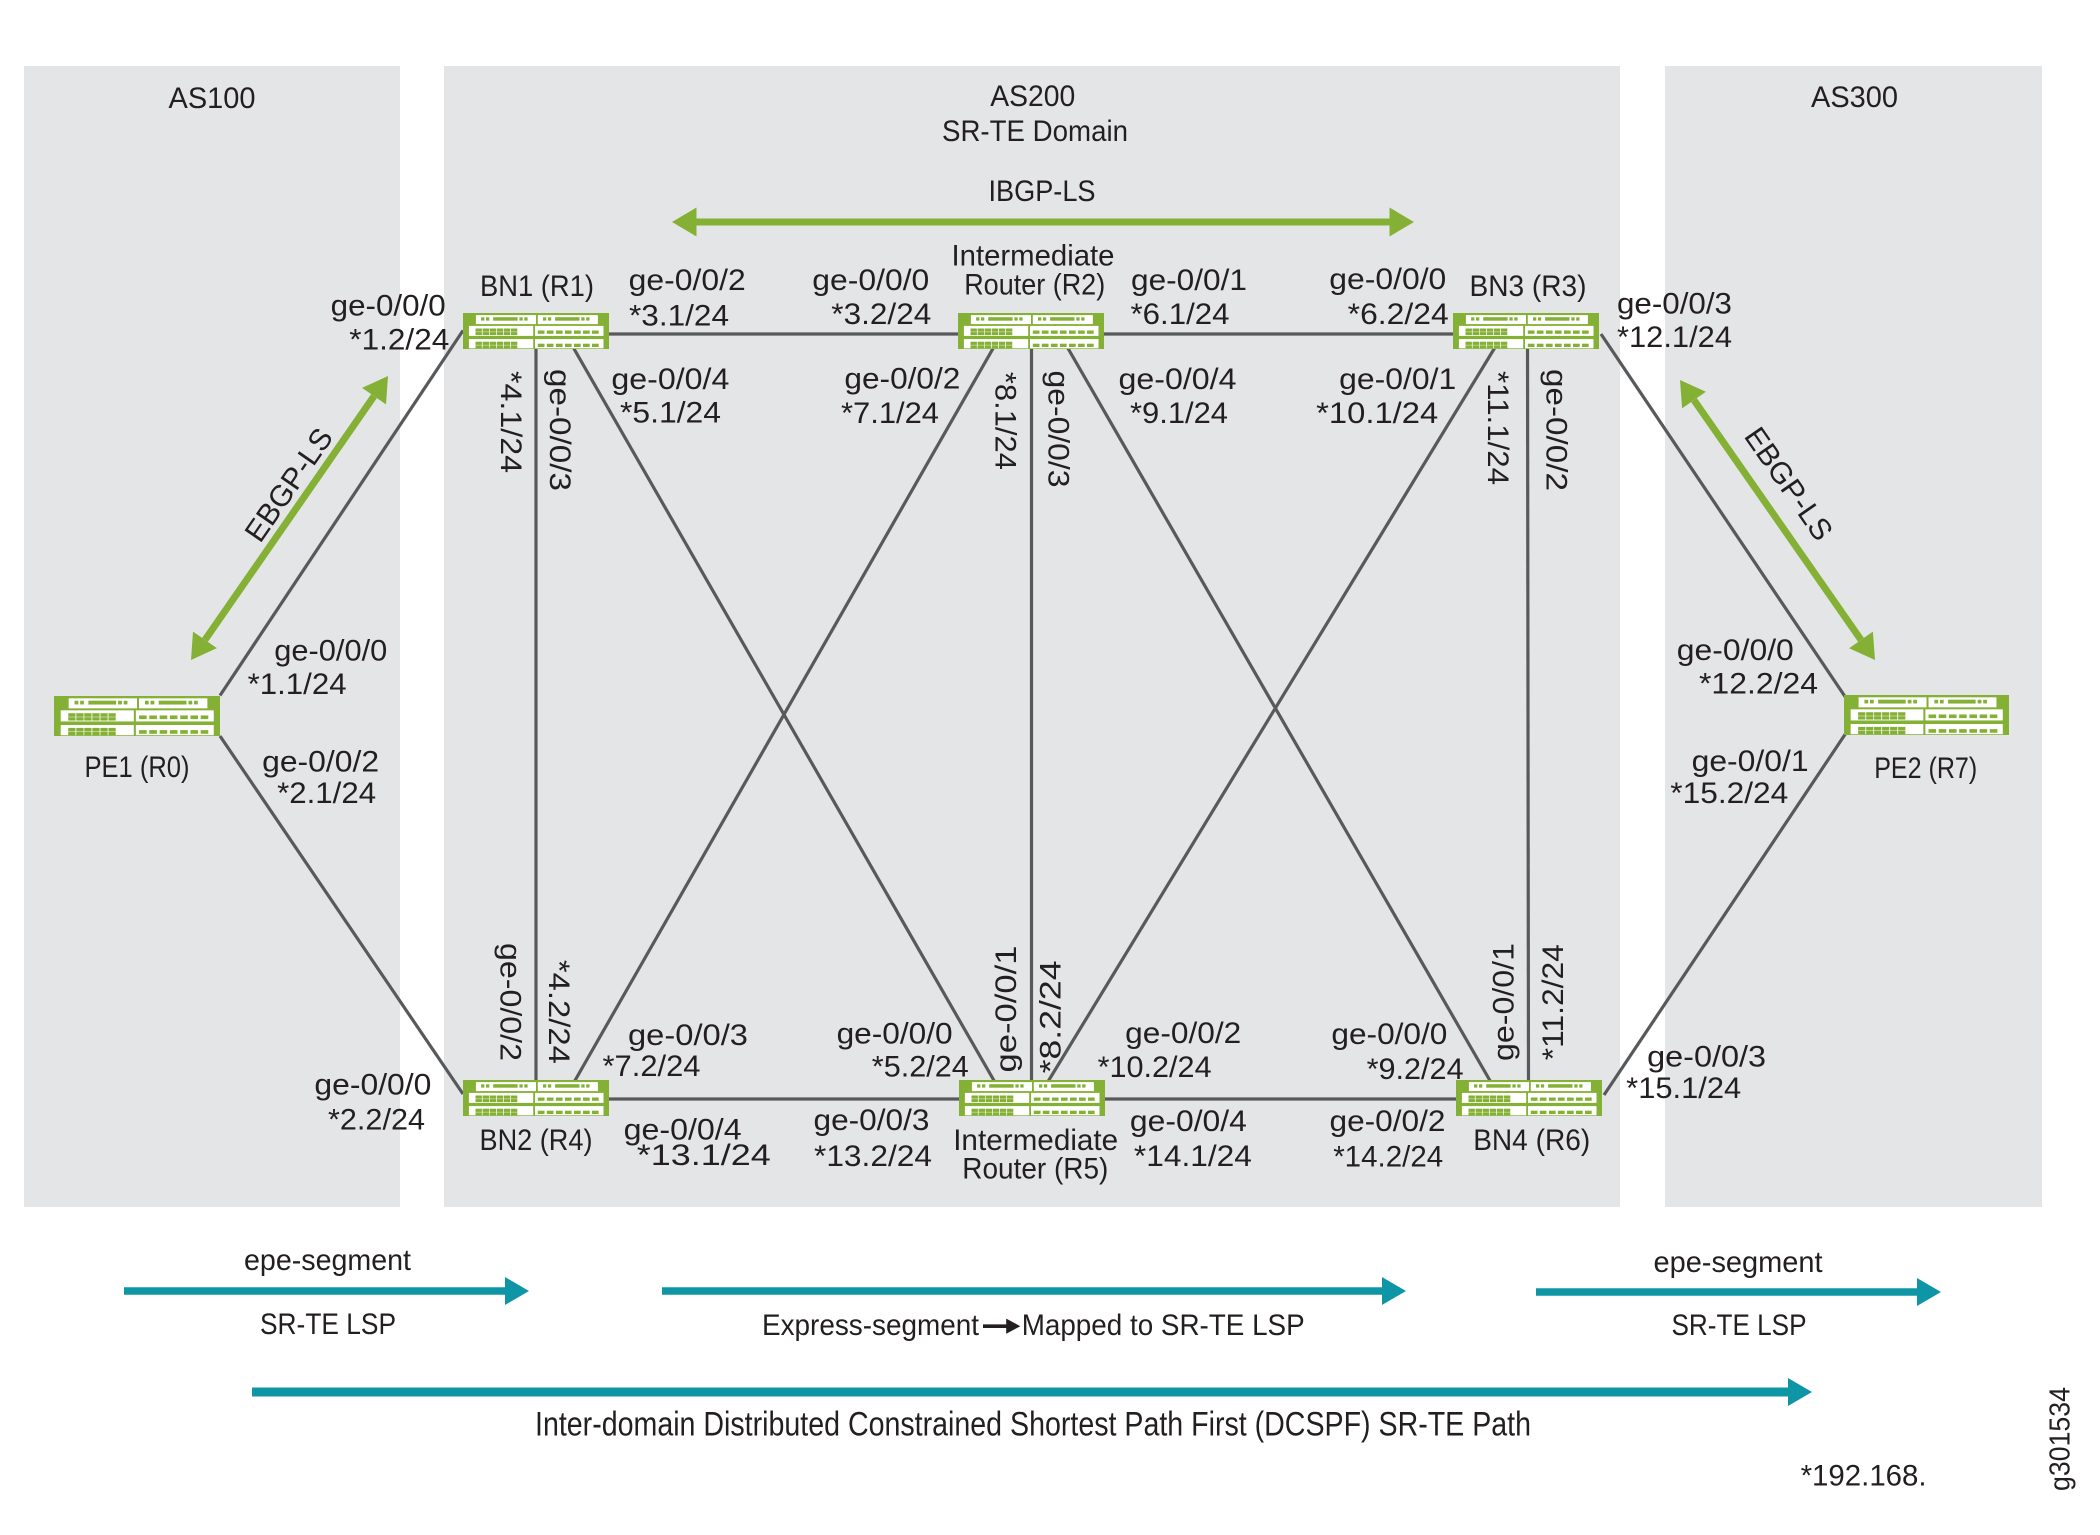 This screenshot has width=2100, height=1535. I want to click on svg-text: *5.1/24, so click(670, 412).